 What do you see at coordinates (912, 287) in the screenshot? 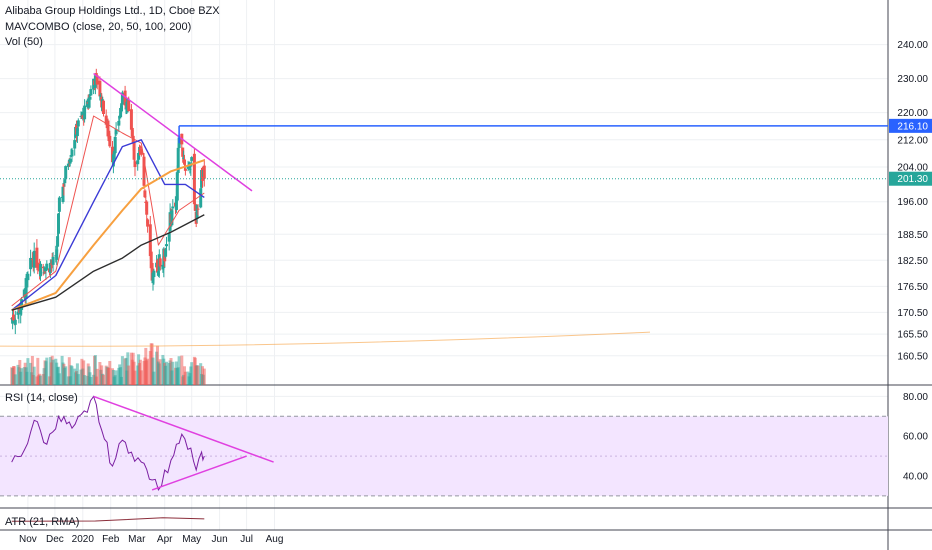
I see `y-tick-label: 176.50` at bounding box center [912, 287].